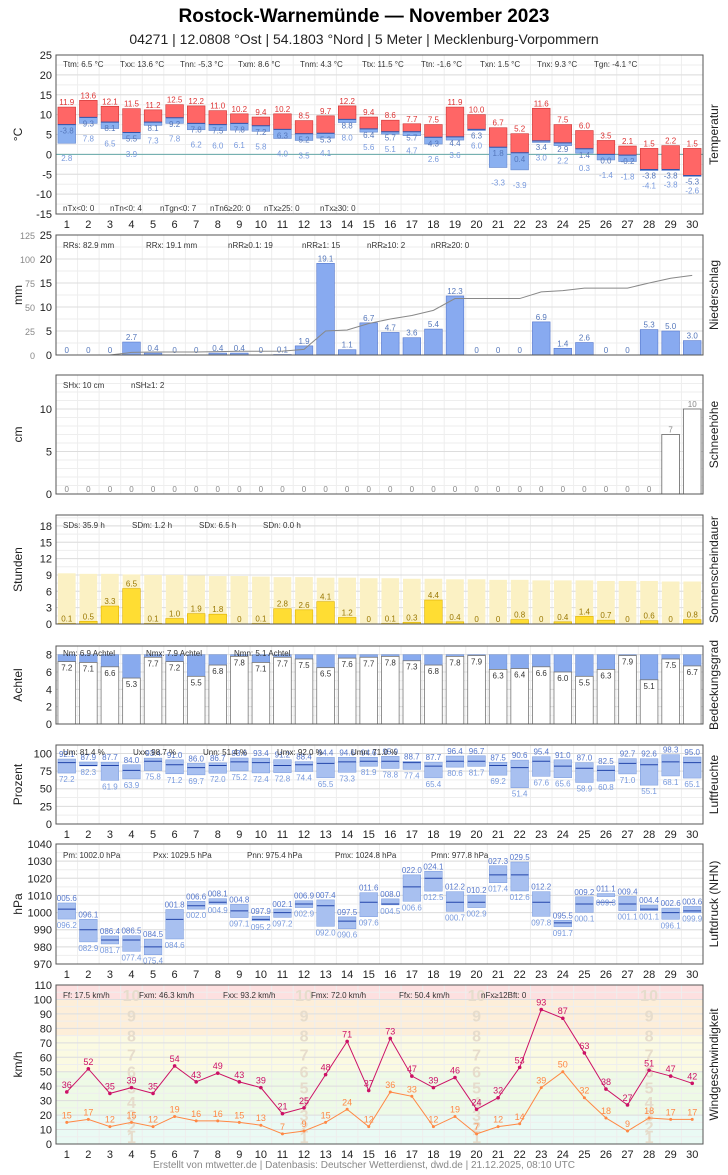  Describe the element at coordinates (196, 619) in the screenshot. I see `sun-bar` at that location.